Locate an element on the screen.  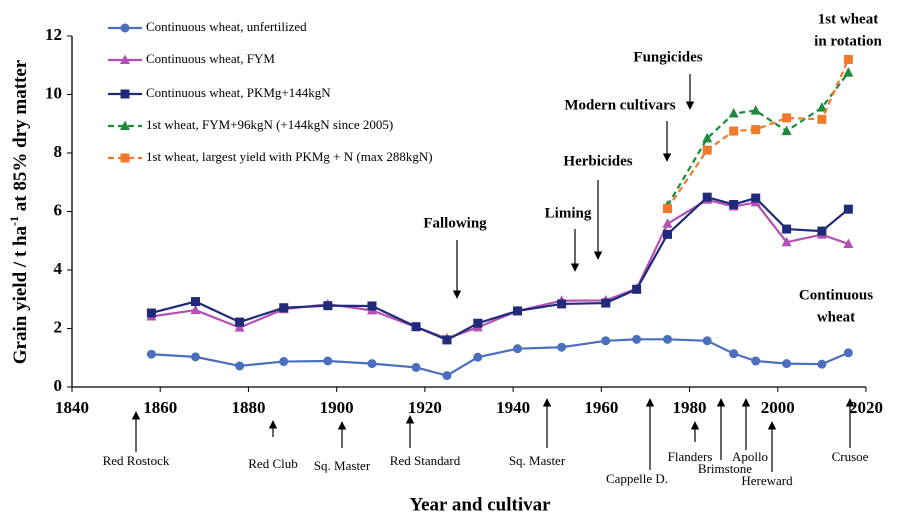
annotation: in rotation is located at coordinates (848, 41).